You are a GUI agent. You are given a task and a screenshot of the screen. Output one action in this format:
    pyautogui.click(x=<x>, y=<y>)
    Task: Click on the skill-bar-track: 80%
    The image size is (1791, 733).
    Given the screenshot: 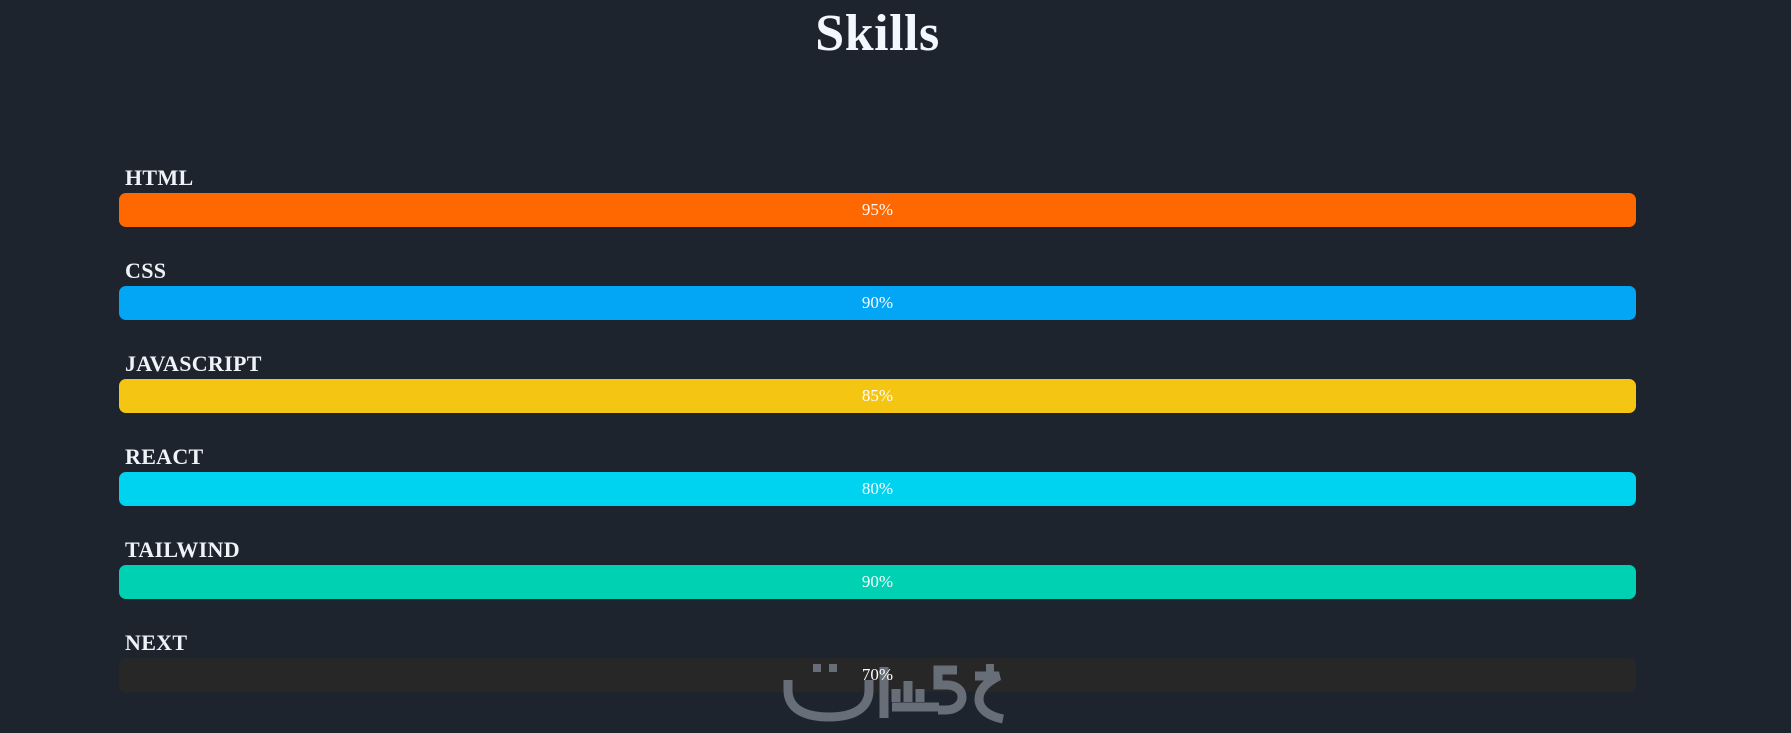 What is the action you would take?
    pyautogui.click(x=877, y=489)
    